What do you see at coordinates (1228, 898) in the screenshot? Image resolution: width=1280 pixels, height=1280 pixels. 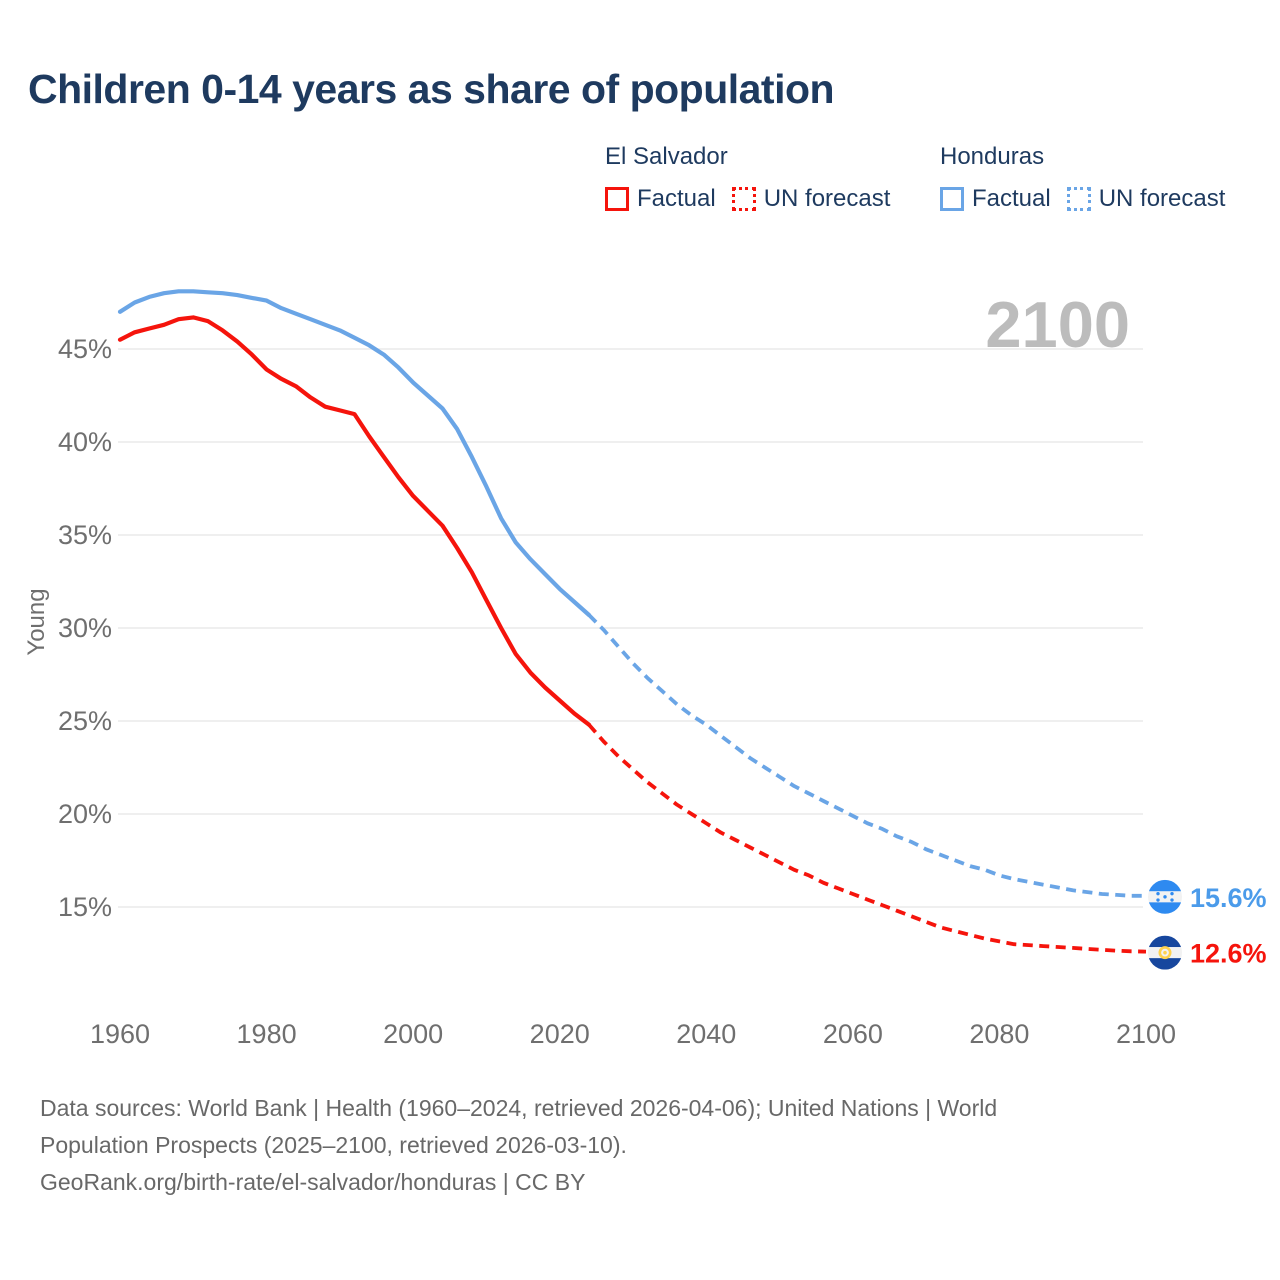 I see `end-value-label: 15.6%` at bounding box center [1228, 898].